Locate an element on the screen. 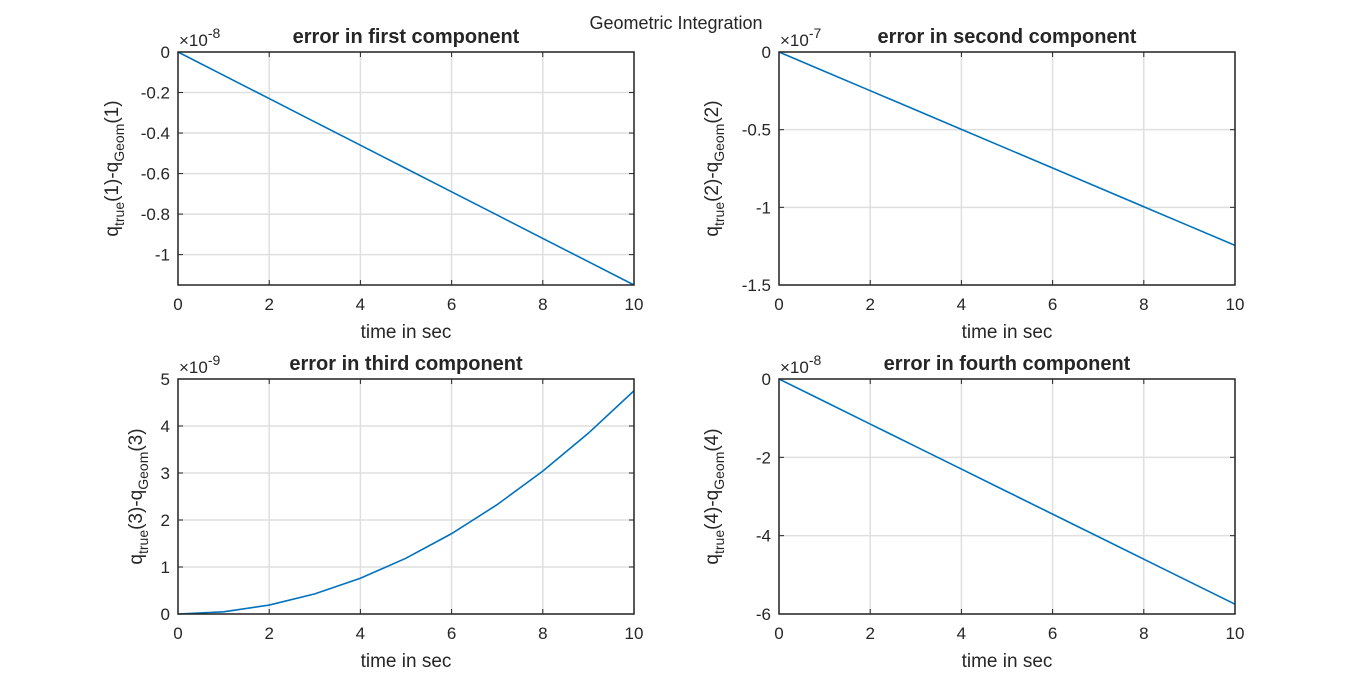 Image resolution: width=1366 pixels, height=691 pixels. y-tick-label: 3 is located at coordinates (165, 473).